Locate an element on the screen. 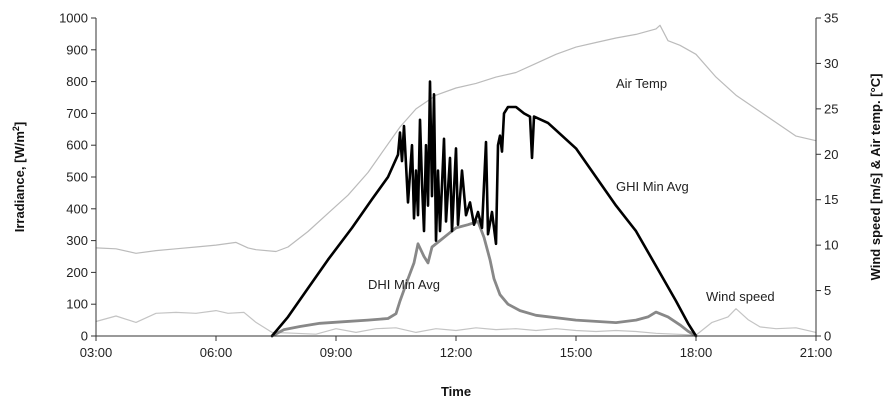 Image resolution: width=888 pixels, height=401 pixels. x-tick-label: 18:00 is located at coordinates (696, 352).